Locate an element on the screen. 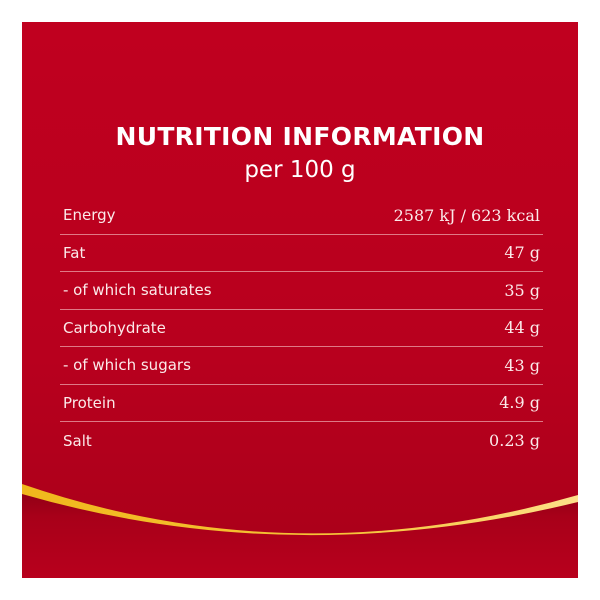  row-value: 47 g is located at coordinates (522, 253).